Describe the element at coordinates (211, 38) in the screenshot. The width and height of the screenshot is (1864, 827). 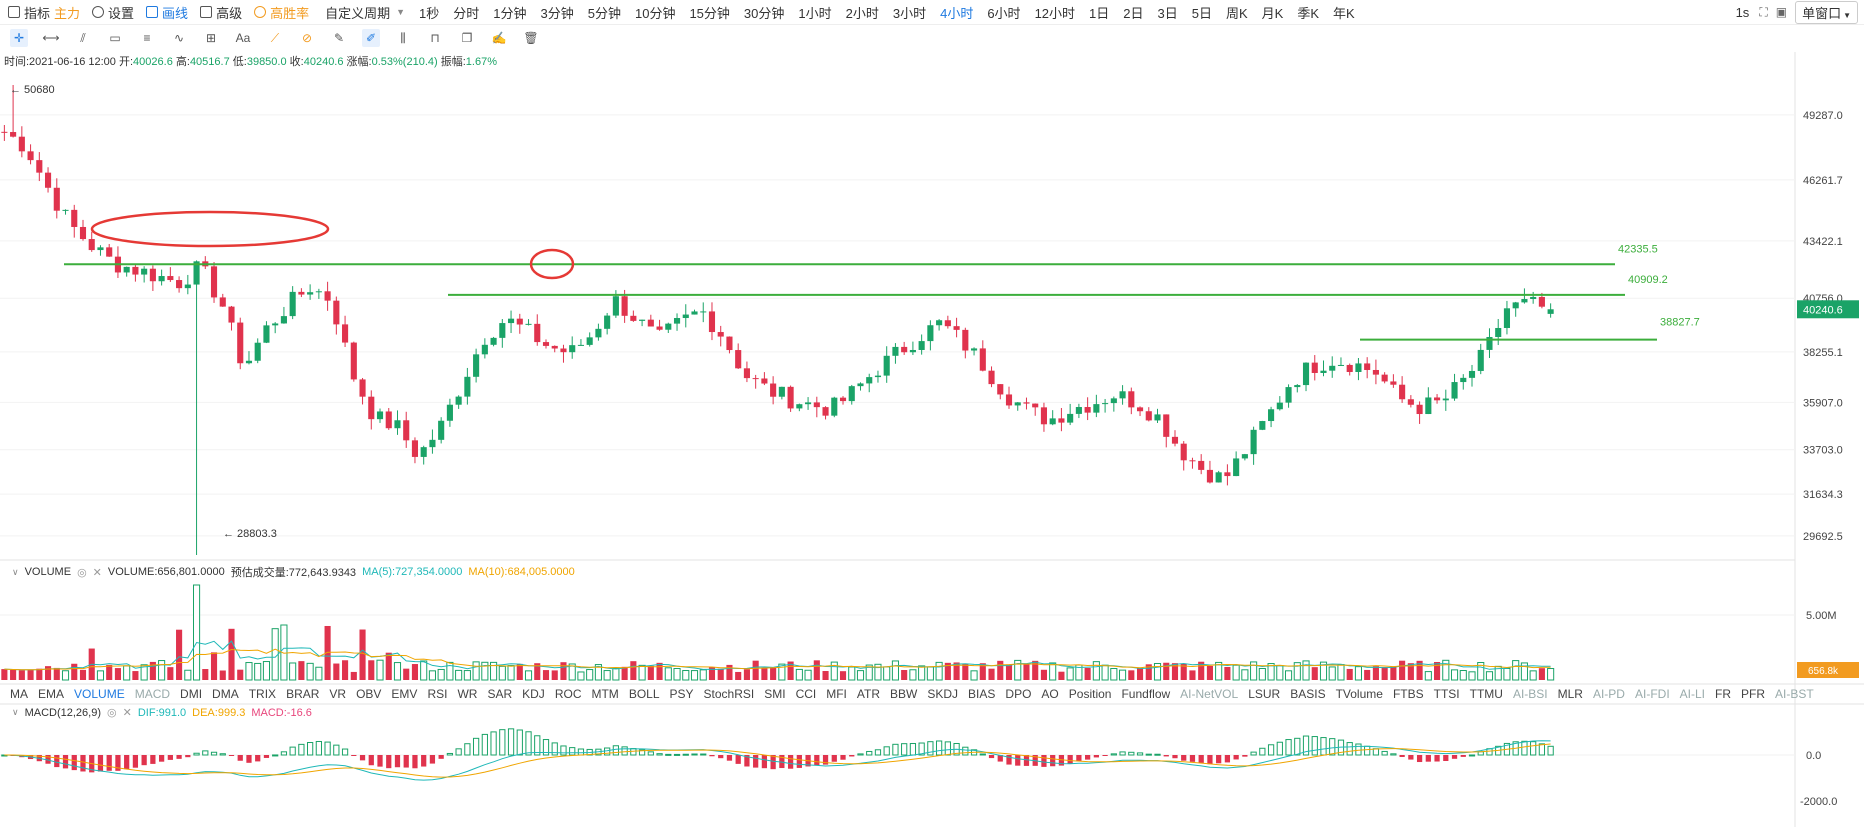
I see `measure-icon: ⊞` at that location.